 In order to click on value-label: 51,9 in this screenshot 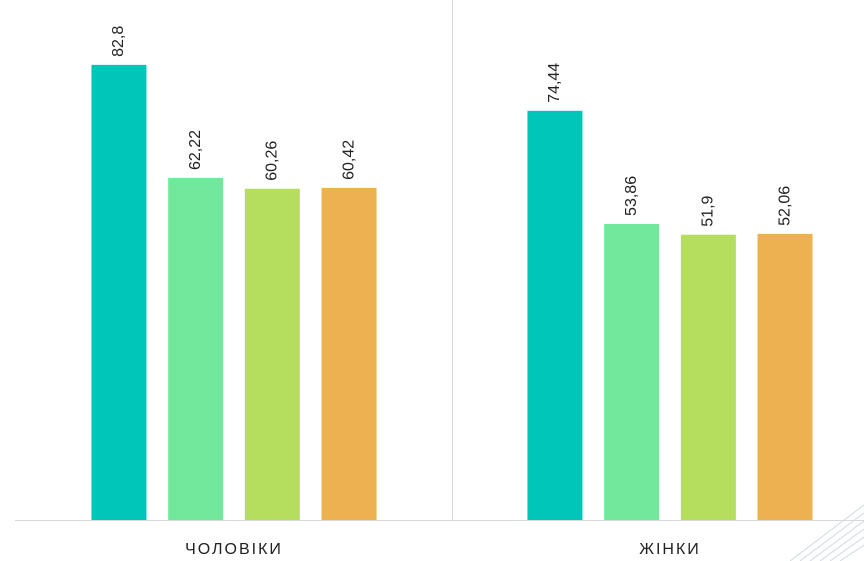, I will do `click(708, 210)`.